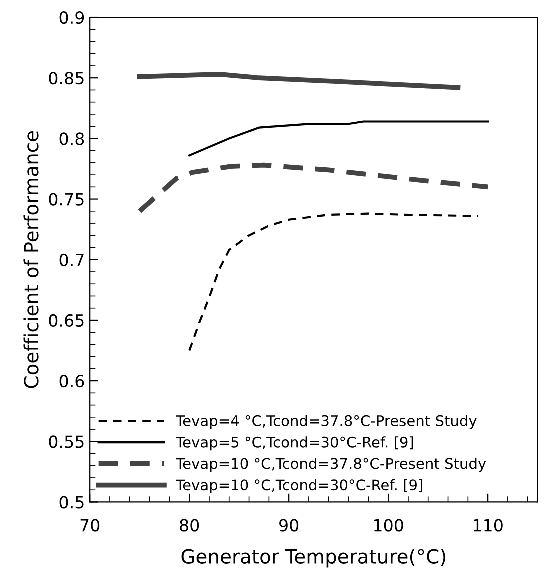  I want to click on x-tick-label: 70, so click(90, 525).